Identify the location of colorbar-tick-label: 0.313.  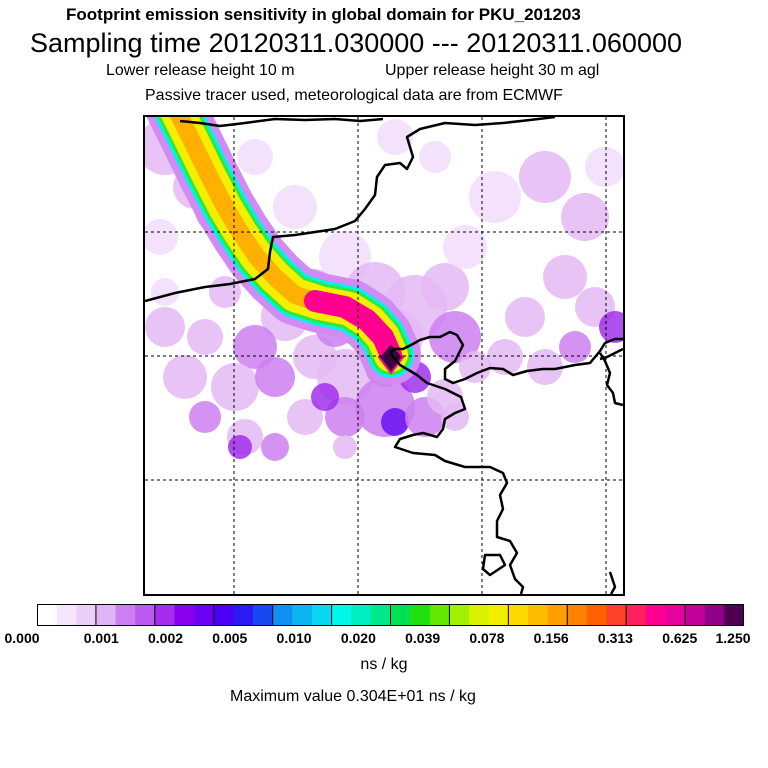
(615, 638).